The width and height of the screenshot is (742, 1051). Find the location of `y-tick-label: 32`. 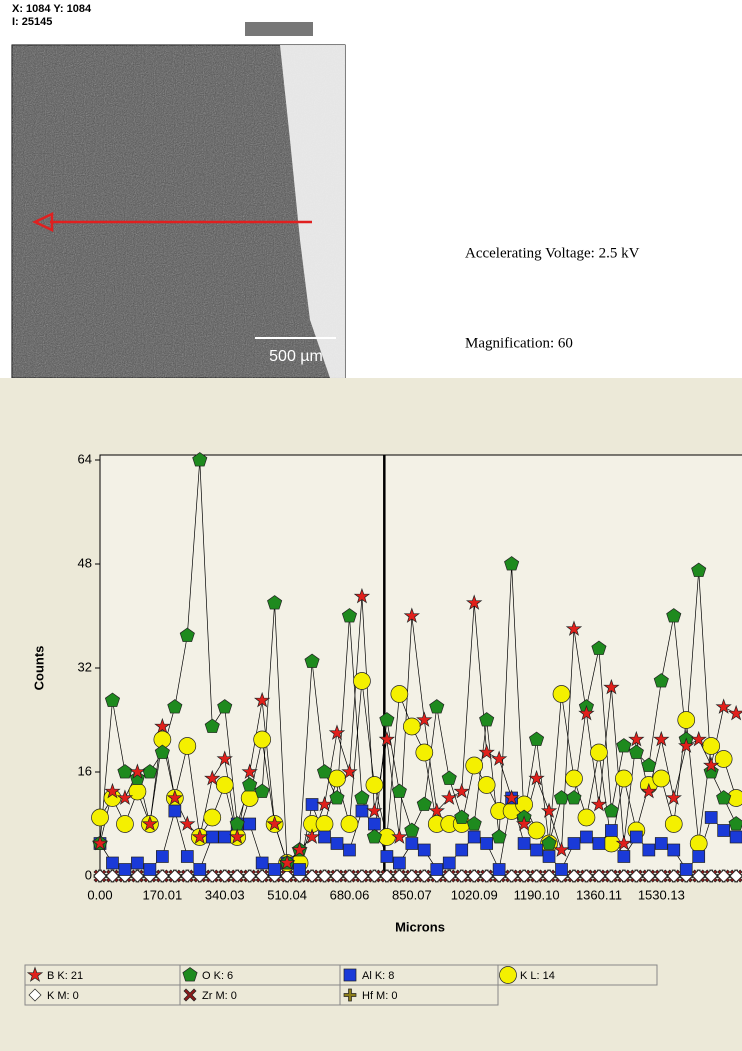

y-tick-label: 32 is located at coordinates (85, 666).